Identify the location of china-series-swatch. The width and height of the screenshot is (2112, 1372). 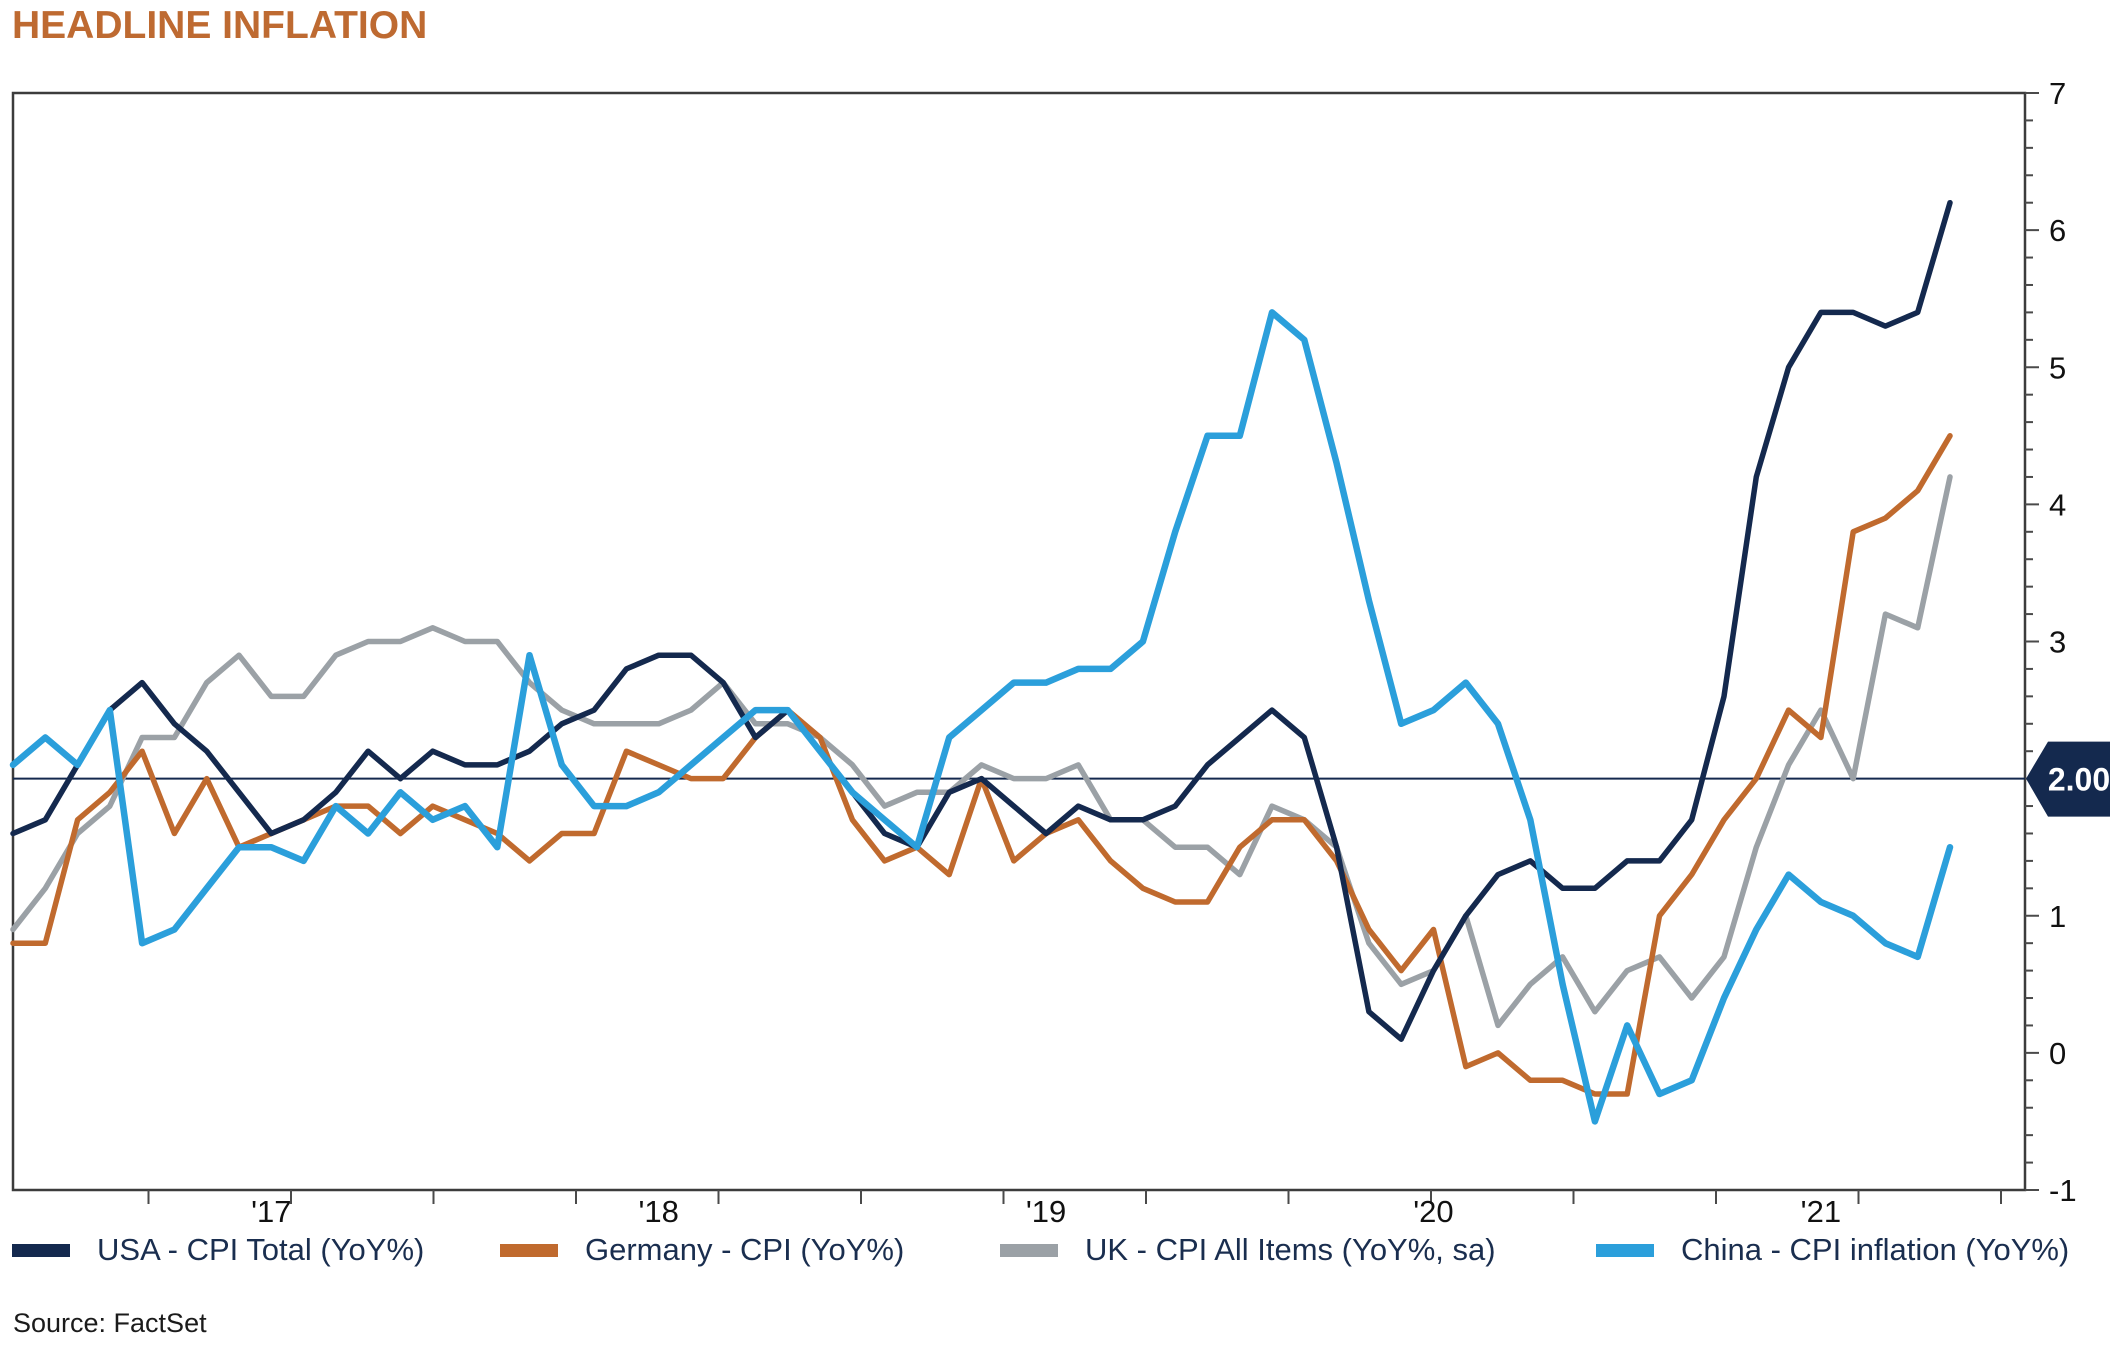
(1625, 1250).